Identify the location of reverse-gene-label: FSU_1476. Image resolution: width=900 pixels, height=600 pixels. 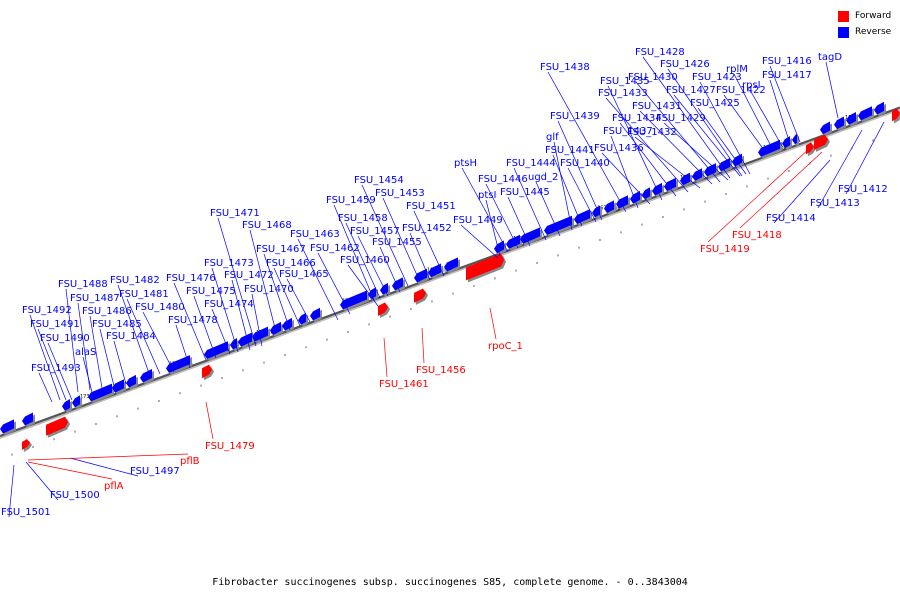
(191, 278).